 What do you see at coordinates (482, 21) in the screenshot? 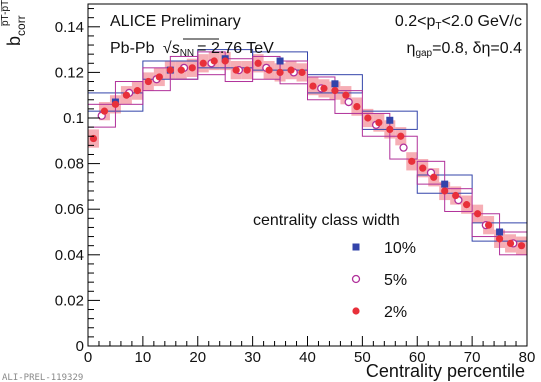
I see `pt-high: <2.0 GeV/c` at bounding box center [482, 21].